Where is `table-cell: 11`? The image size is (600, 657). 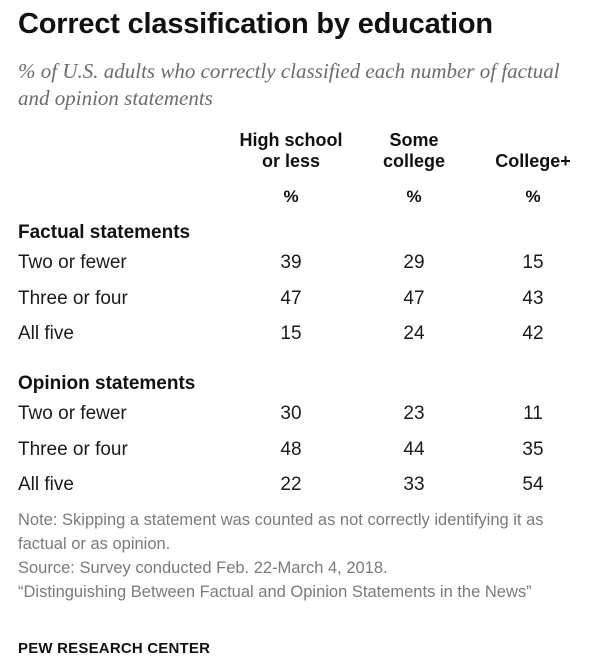 table-cell: 11 is located at coordinates (533, 413).